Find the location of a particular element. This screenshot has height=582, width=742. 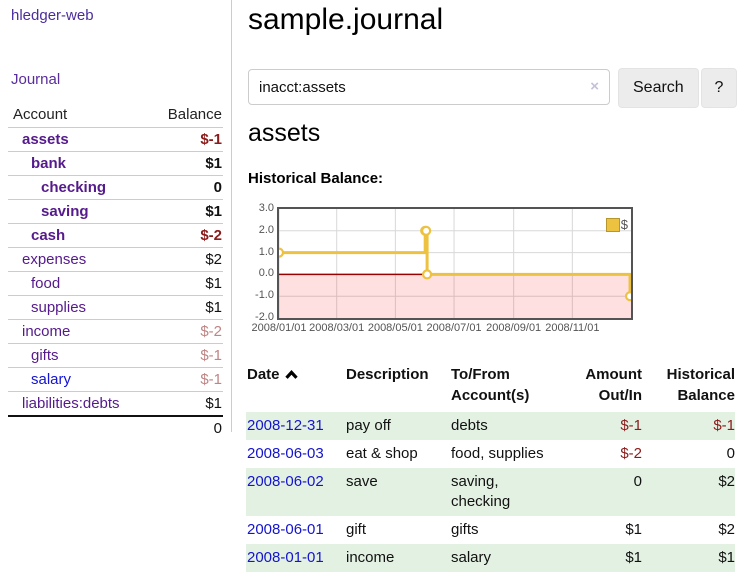

transaction-date-link: 2008-01-01 is located at coordinates (285, 557).